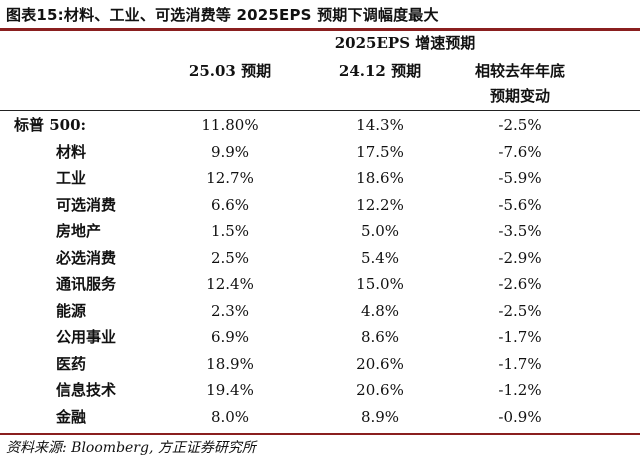 This screenshot has height=457, width=640. Describe the element at coordinates (320, 434) in the screenshot. I see `bottom-rule` at that location.